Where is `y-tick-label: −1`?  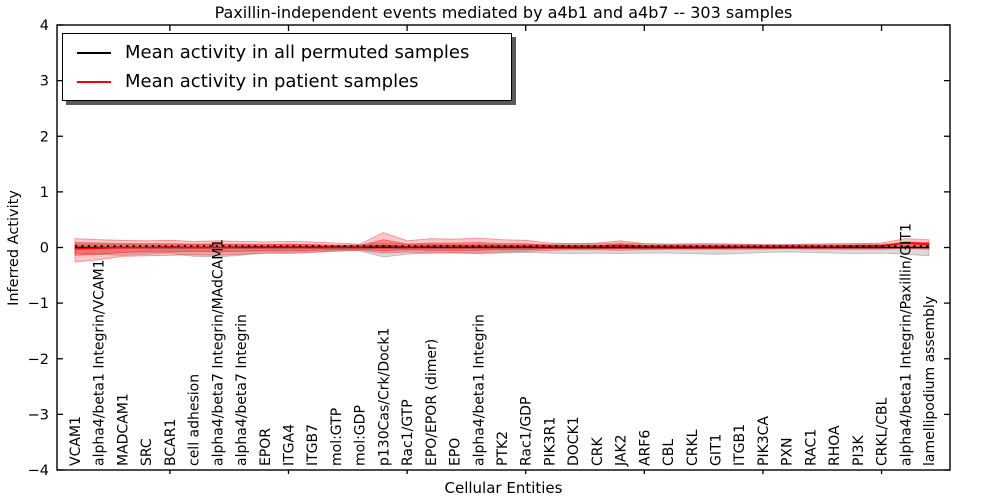 y-tick-label: −1 is located at coordinates (38, 304).